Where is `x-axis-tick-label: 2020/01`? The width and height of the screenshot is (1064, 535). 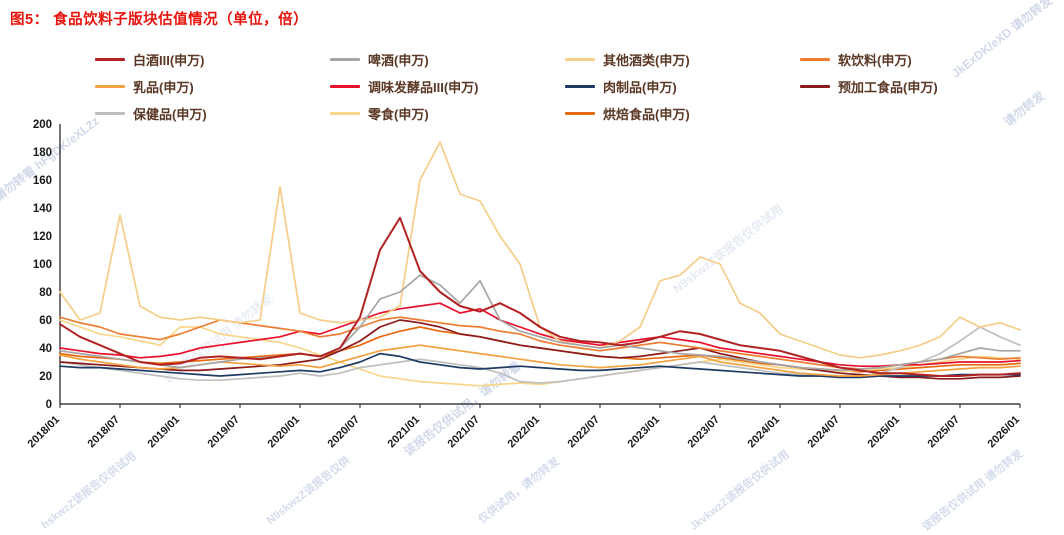 x-axis-tick-label: 2020/01 is located at coordinates (284, 432).